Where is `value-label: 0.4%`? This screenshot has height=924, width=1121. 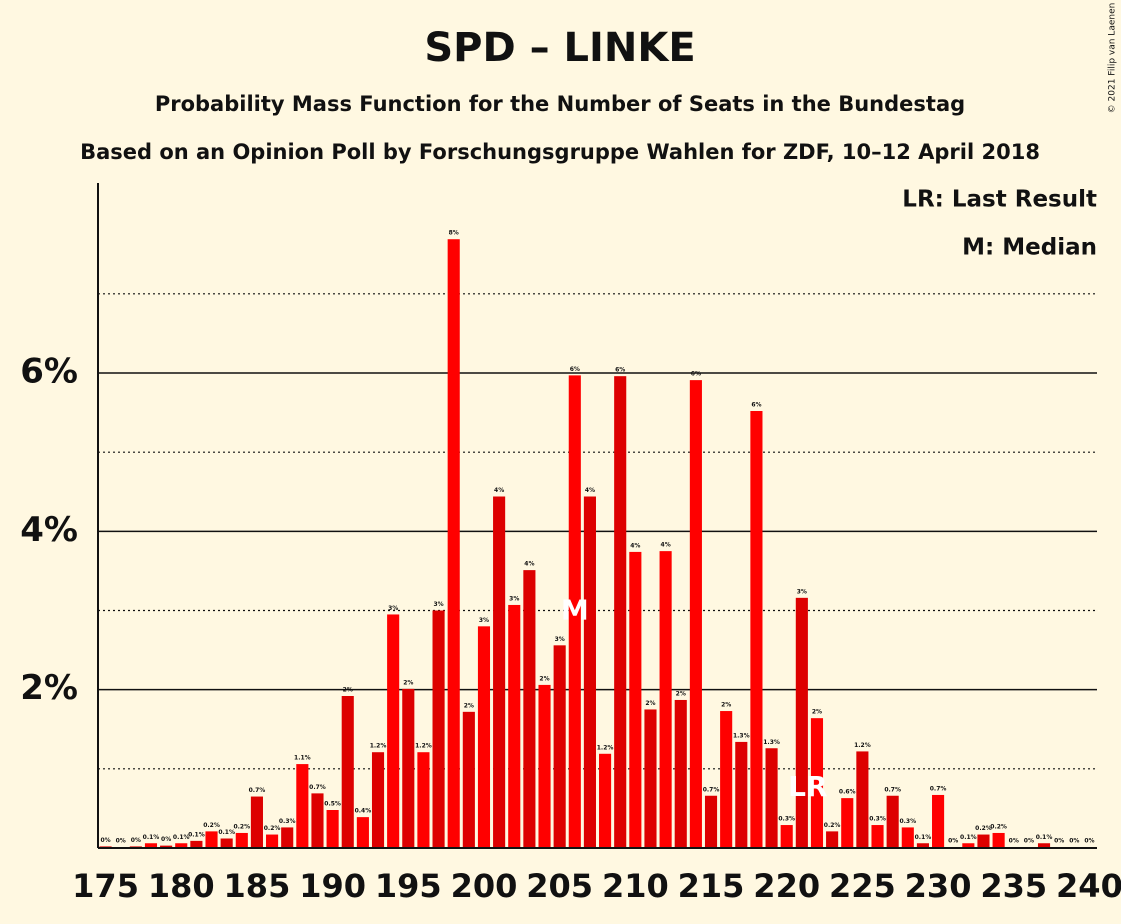 value-label: 0.4% is located at coordinates (363, 811).